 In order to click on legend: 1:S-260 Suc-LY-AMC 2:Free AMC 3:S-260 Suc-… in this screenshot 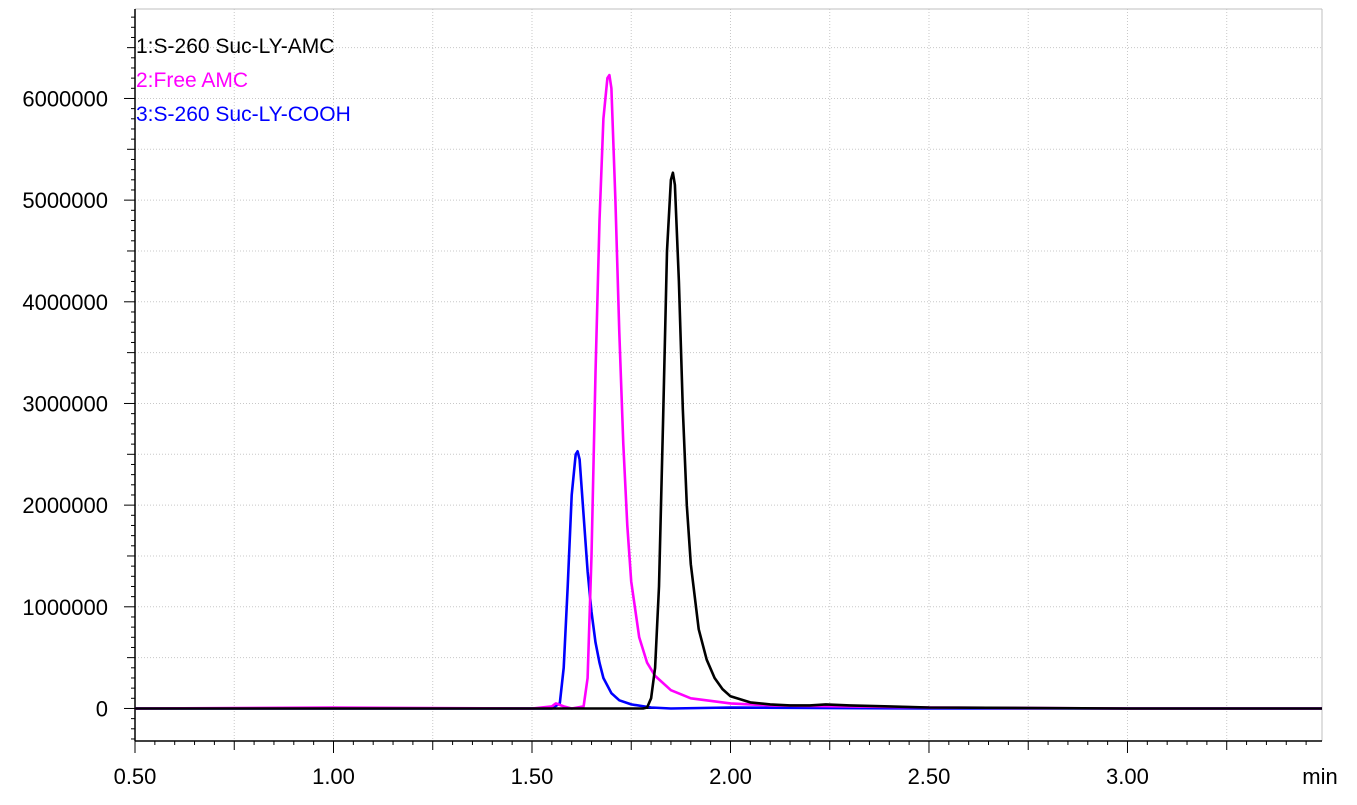, I will do `click(243, 80)`.